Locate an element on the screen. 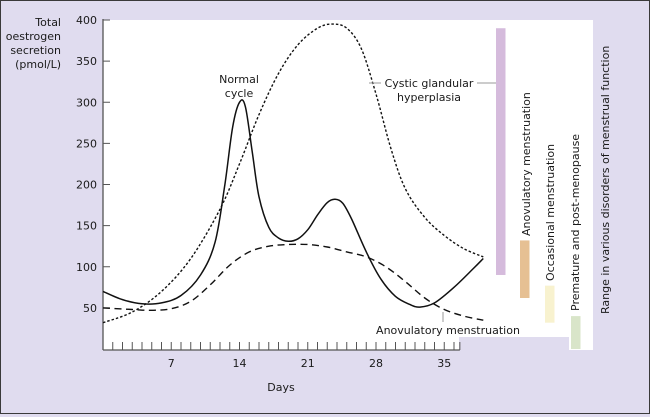 The width and height of the screenshot is (650, 417). y-axis-label-line: Total is located at coordinates (47, 22).